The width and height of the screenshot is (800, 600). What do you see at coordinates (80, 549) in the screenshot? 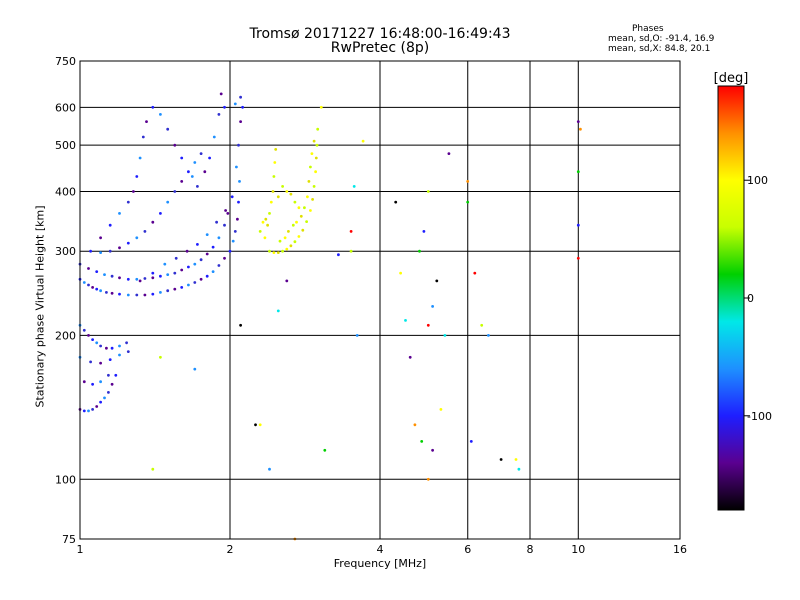
I see `x-tick-label: 1` at bounding box center [80, 549].